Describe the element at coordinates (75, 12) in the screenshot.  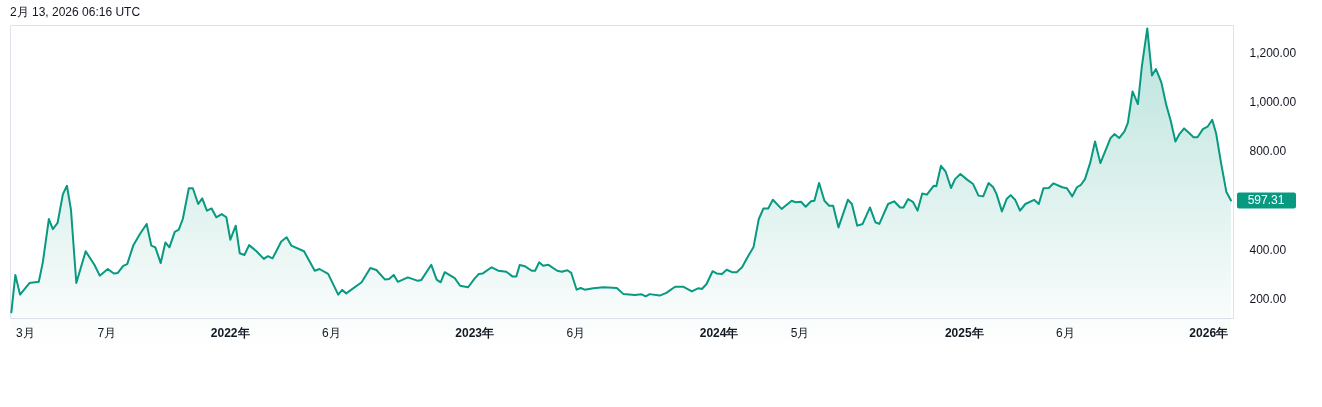
I see `chart-title: 2月 13, 2026 06:16 UTC` at that location.